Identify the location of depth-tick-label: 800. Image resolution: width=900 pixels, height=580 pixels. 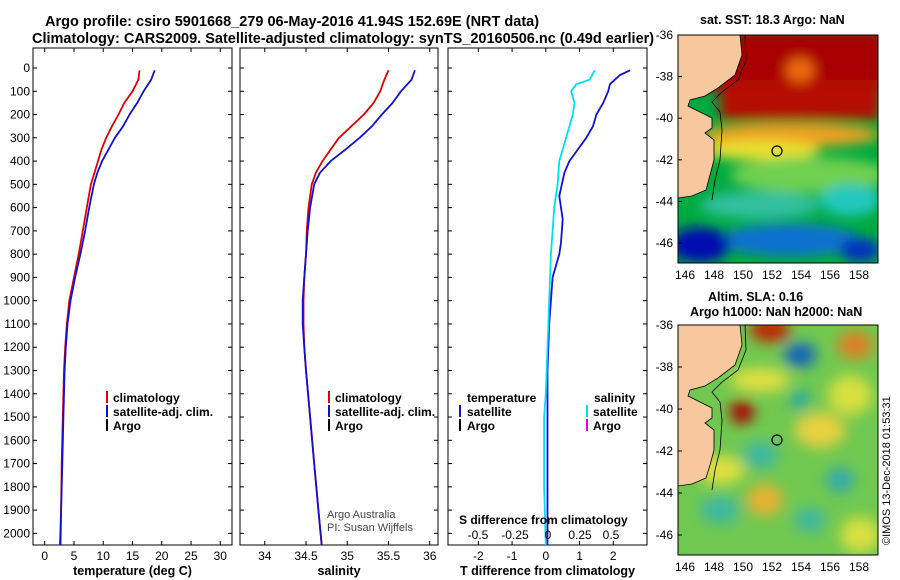
(20, 254).